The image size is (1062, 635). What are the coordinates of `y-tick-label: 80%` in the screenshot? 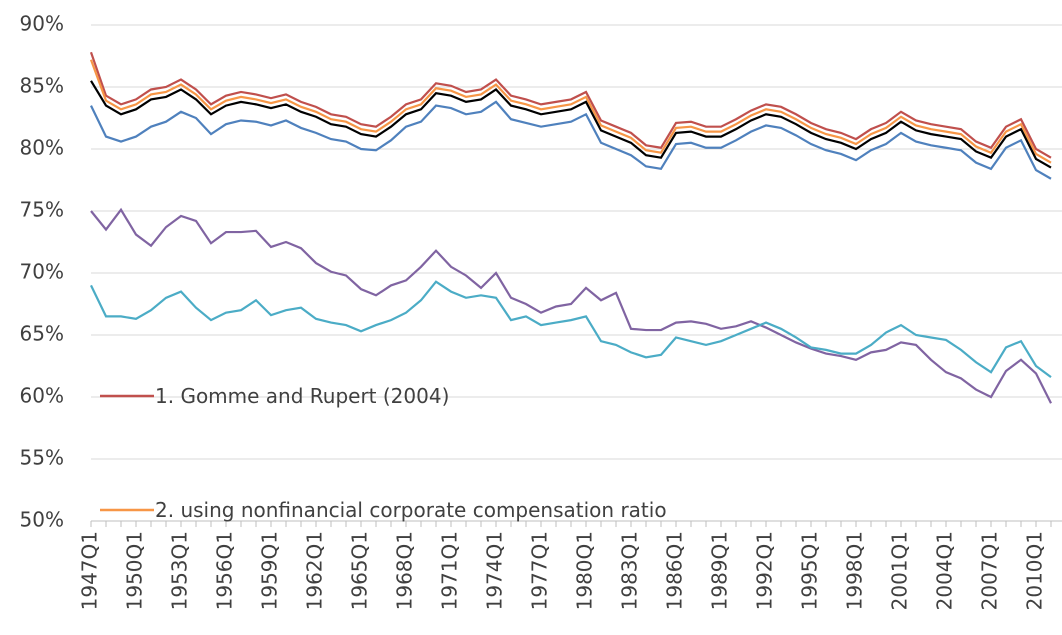 It's located at (42, 148).